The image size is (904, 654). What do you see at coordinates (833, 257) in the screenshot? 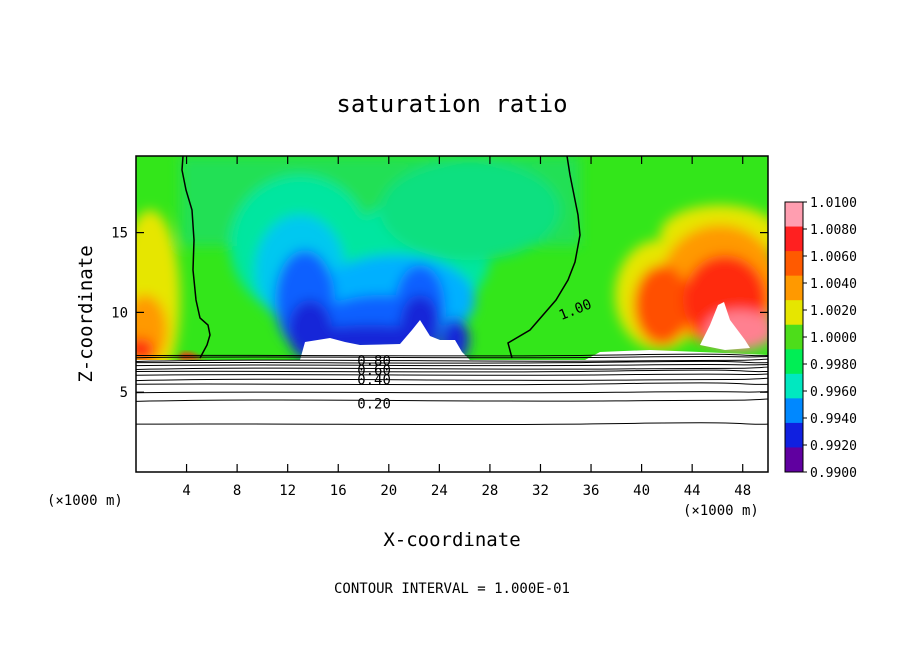
I see `colorbar-label: 1.0060` at bounding box center [833, 257].